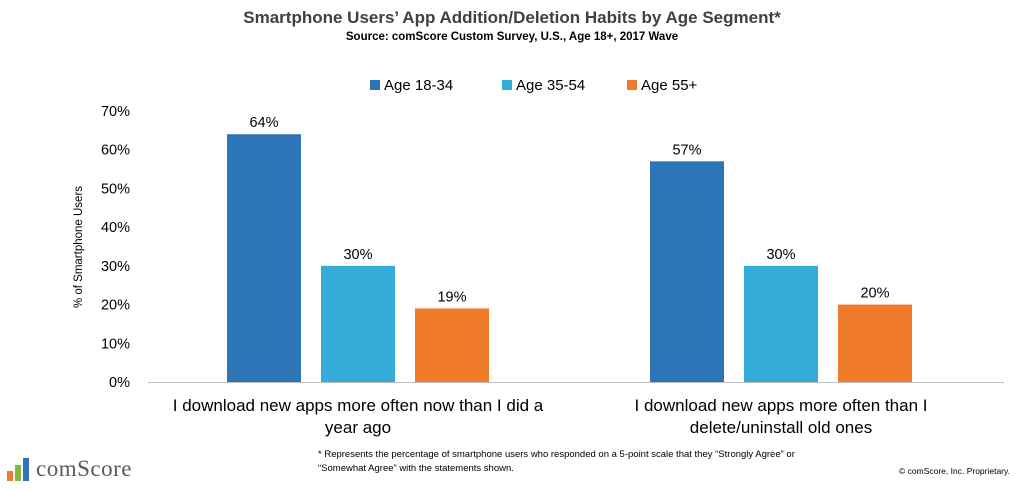  Describe the element at coordinates (115, 306) in the screenshot. I see `y-tick-label: 20%` at that location.